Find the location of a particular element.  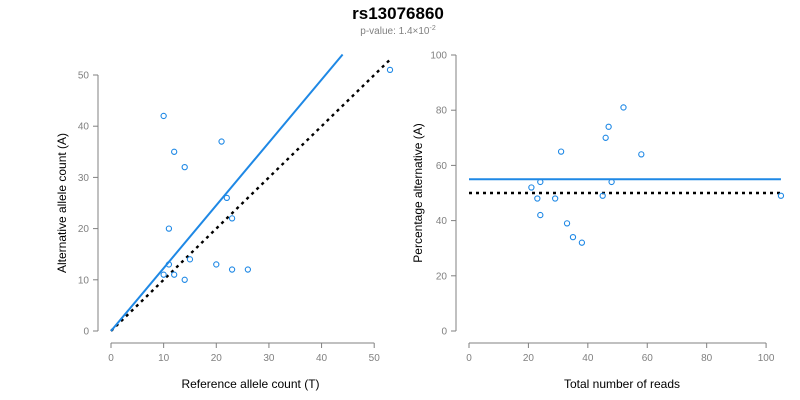

x-axis-label: Reference allele count (T) is located at coordinates (250, 384).